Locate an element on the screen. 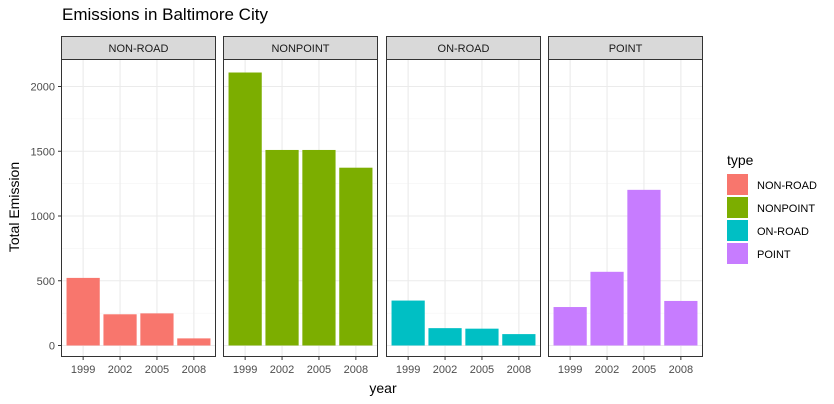 Image resolution: width=834 pixels, height=404 pixels. legend-key-on-road is located at coordinates (737, 230).